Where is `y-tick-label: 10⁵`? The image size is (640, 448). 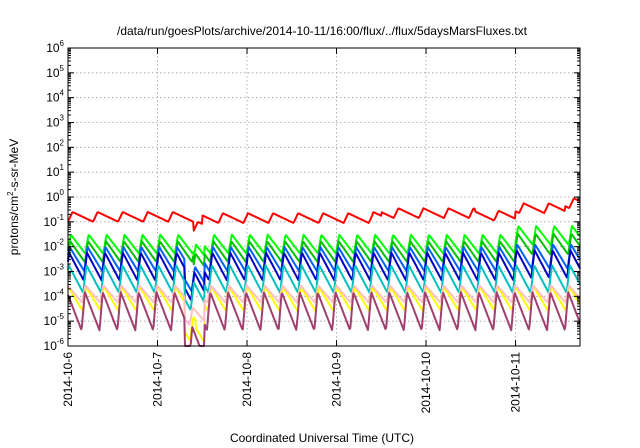 y-tick-label: 10⁵ is located at coordinates (55, 72).